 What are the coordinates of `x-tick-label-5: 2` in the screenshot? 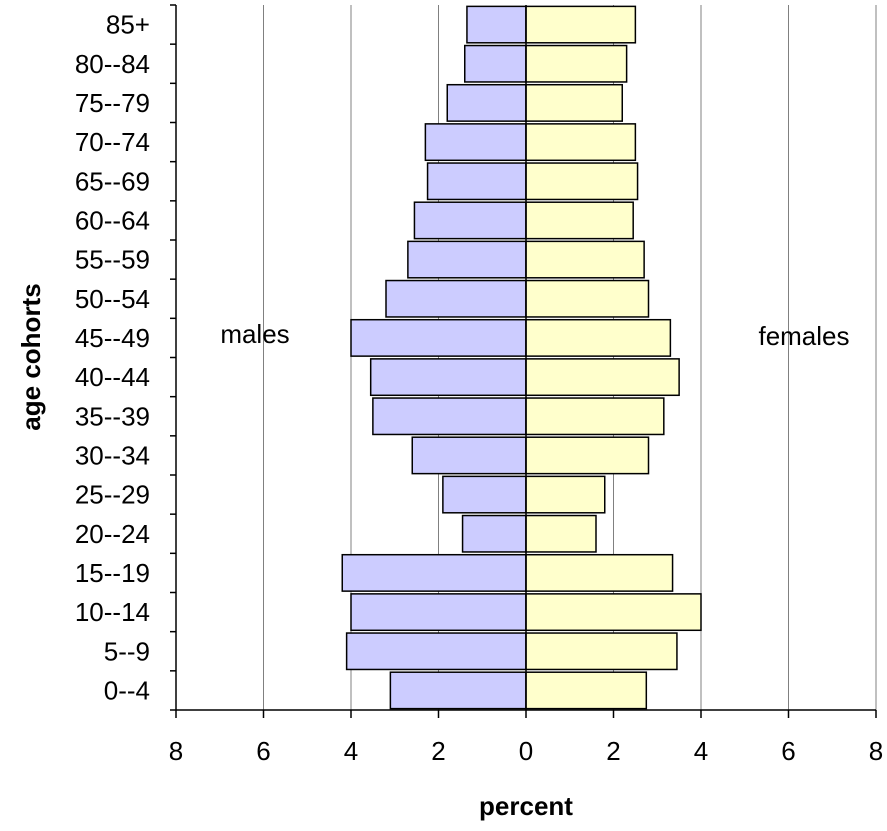 It's located at (613, 751).